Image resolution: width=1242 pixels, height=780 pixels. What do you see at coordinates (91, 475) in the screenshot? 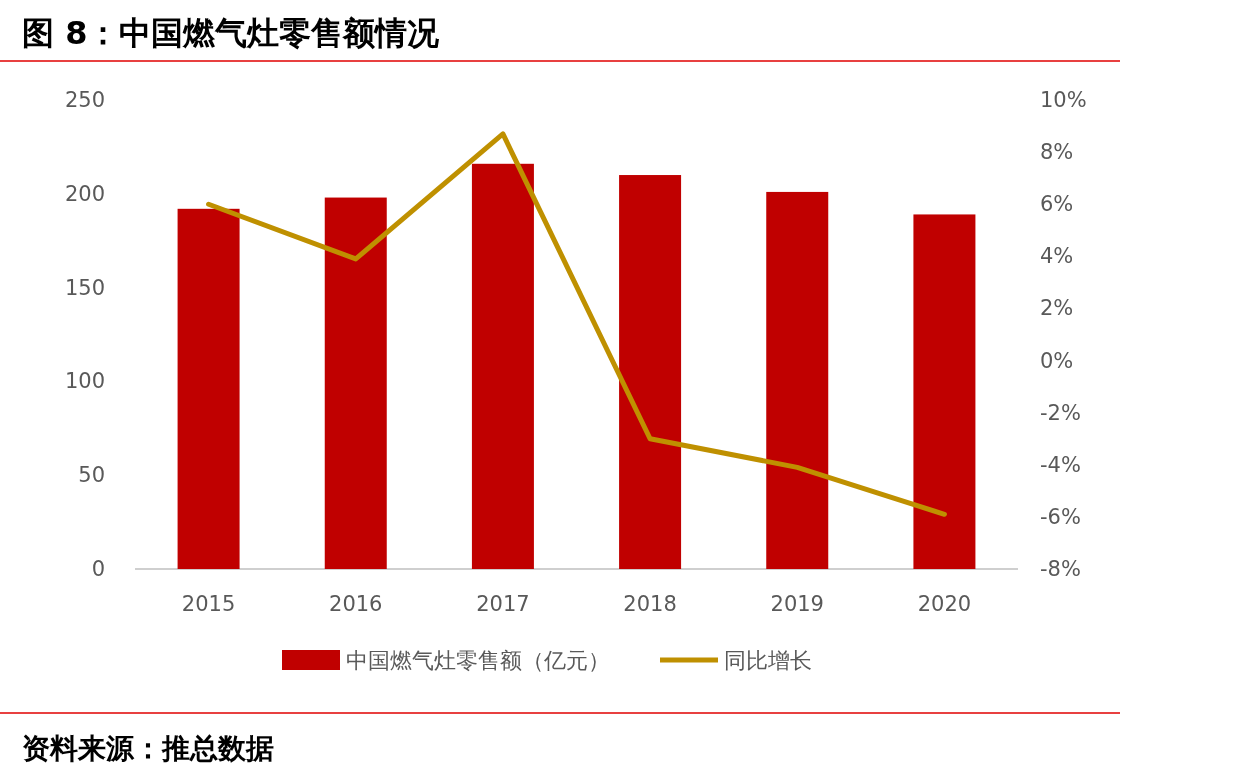
I see `y-tick-label: 50` at bounding box center [91, 475].